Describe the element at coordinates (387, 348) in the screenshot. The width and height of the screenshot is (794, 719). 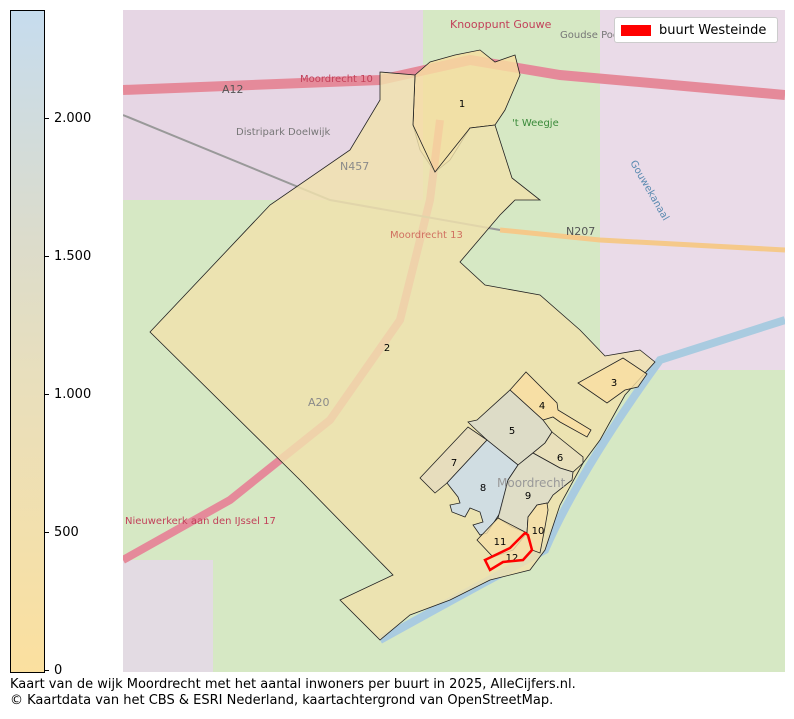
I see `neighbourhood-label: 2` at that location.